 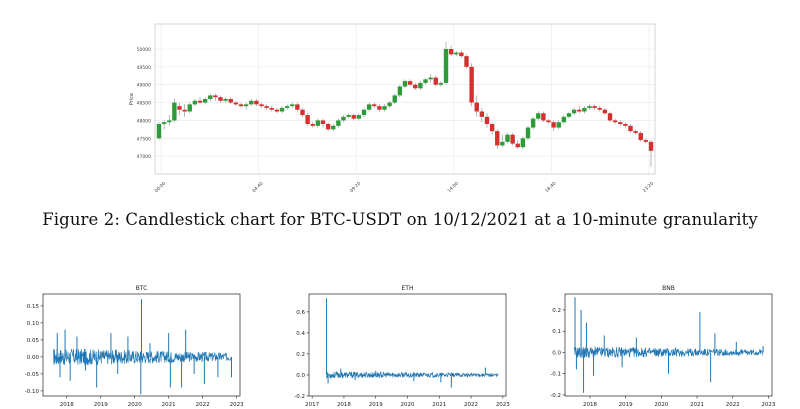 What do you see at coordinates (555, 396) in the screenshot?
I see `y-tick-label: -0.2` at bounding box center [555, 396].